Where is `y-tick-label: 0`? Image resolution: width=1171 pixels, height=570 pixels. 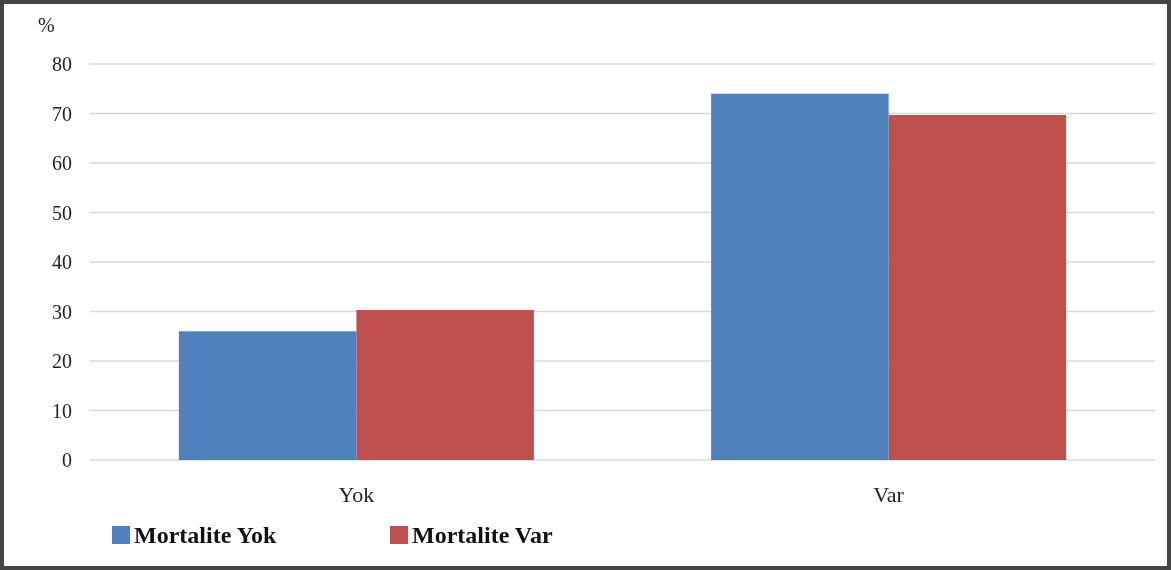 y-tick-label: 0 is located at coordinates (67, 460).